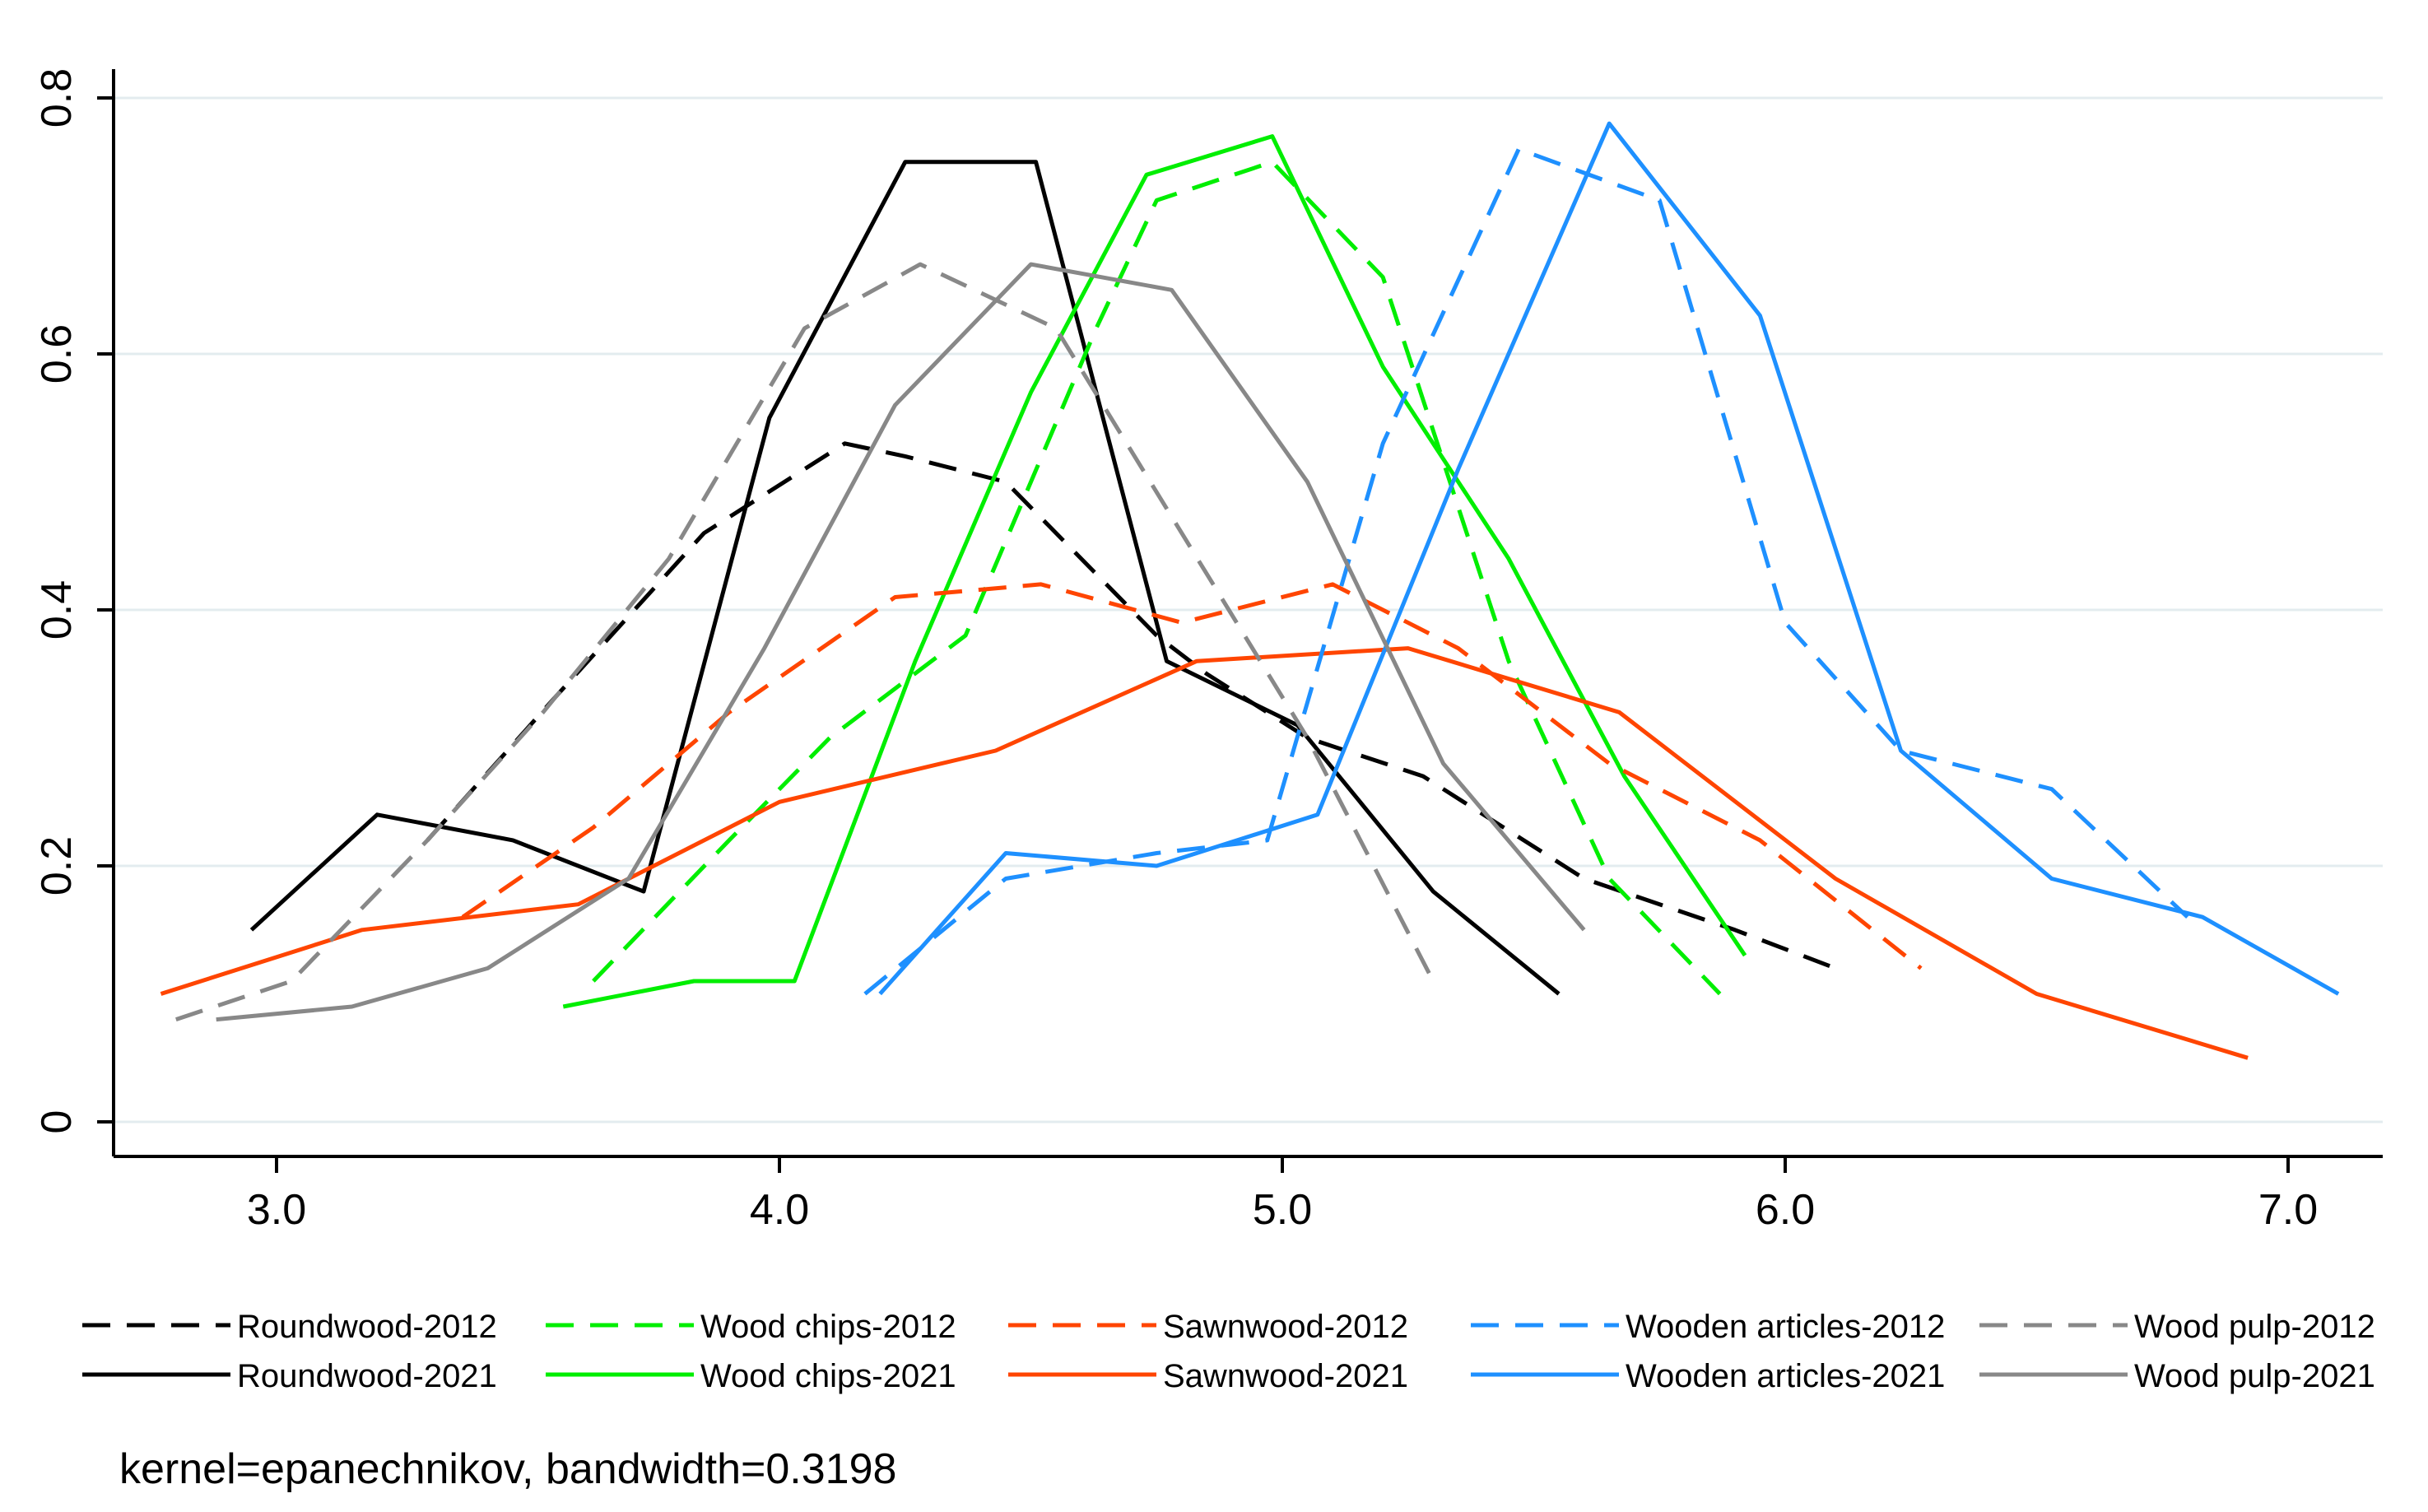  Describe the element at coordinates (367, 1376) in the screenshot. I see `legend-label: Roundwood-2021` at that location.